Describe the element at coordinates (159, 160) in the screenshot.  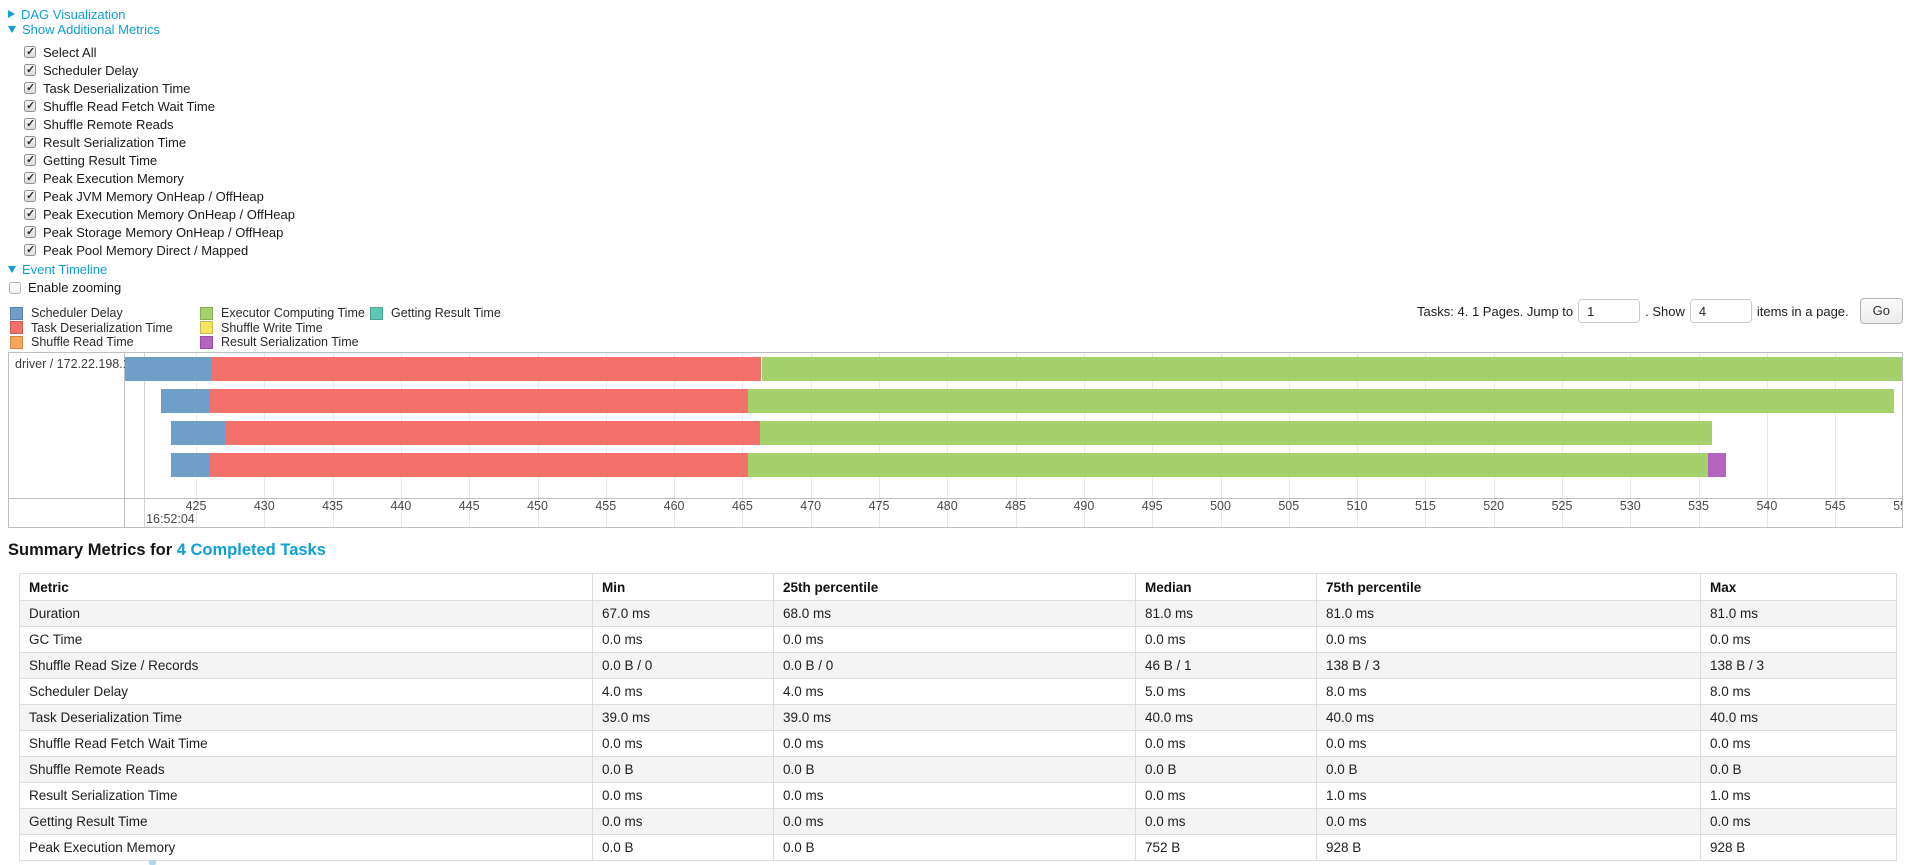
I see `metric-checkbox-item: Getting Result Time` at that location.